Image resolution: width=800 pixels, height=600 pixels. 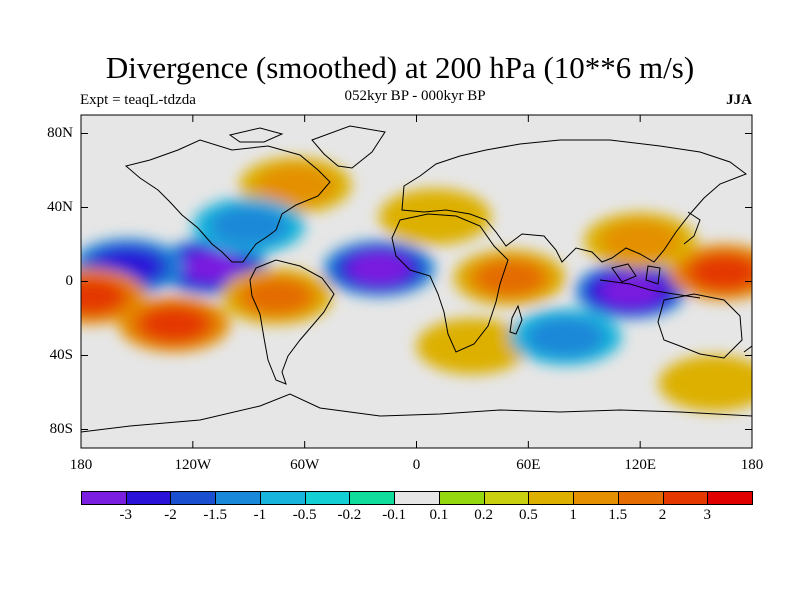 I want to click on lat-label: 0, so click(x=69, y=280).